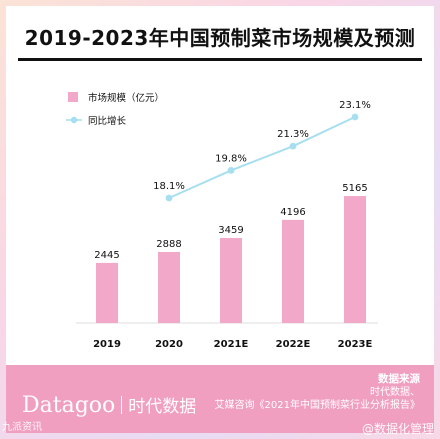 This screenshot has width=440, height=439. Describe the element at coordinates (231, 280) in the screenshot. I see `bar-2021E` at that location.